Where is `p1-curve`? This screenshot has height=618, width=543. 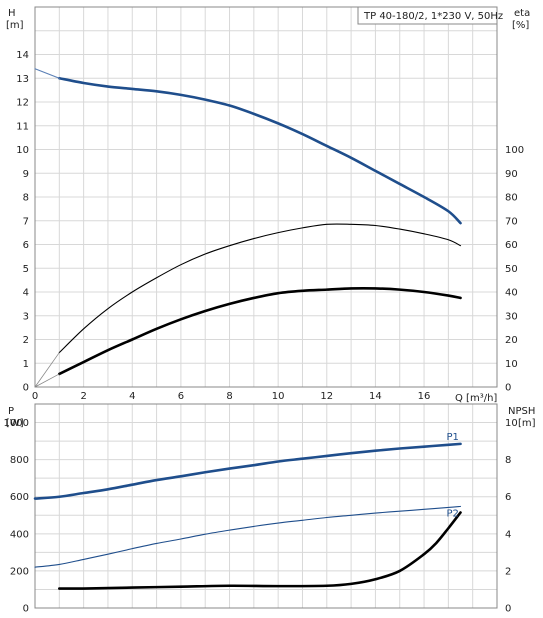
p1-curve is located at coordinates (247, 471).